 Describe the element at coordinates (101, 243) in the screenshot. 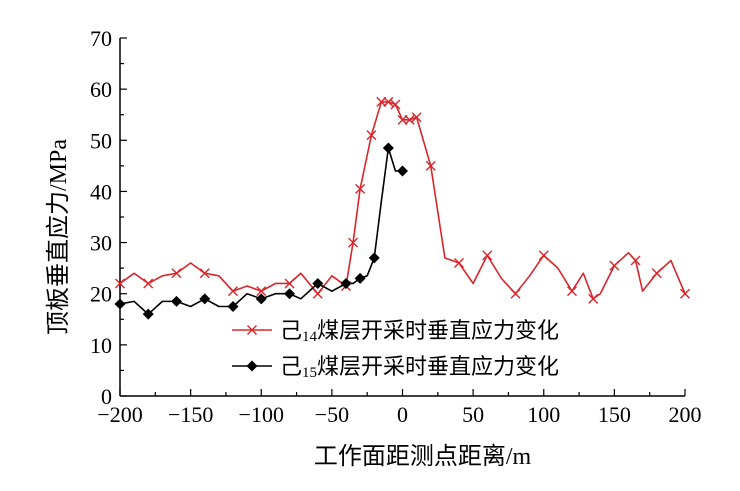

I see `y-tick-label: 30` at that location.